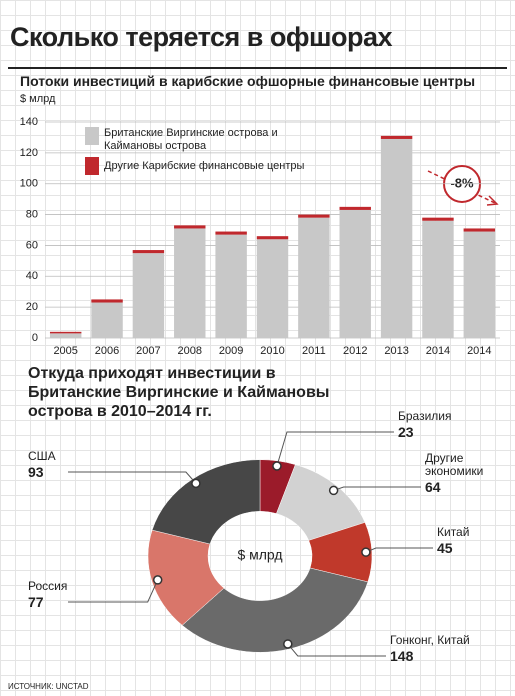 The height and width of the screenshot is (696, 515). Describe the element at coordinates (38, 99) in the screenshot. I see `y-axis-label: $ млрд` at that location.